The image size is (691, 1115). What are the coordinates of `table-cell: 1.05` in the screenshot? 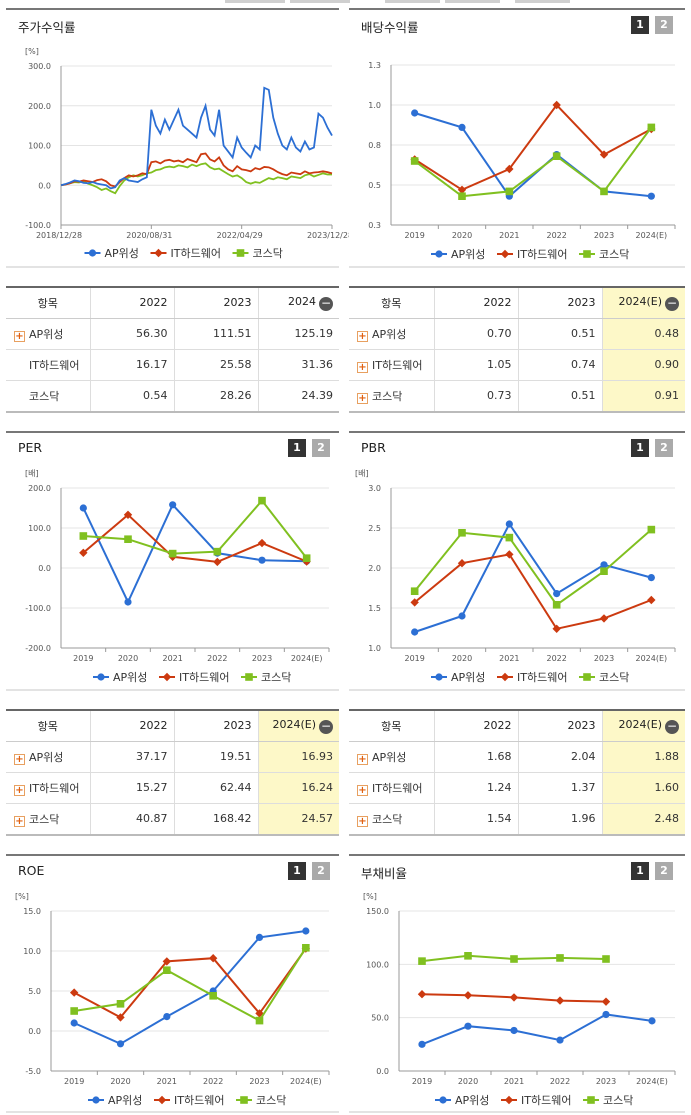 It's located at (476, 365).